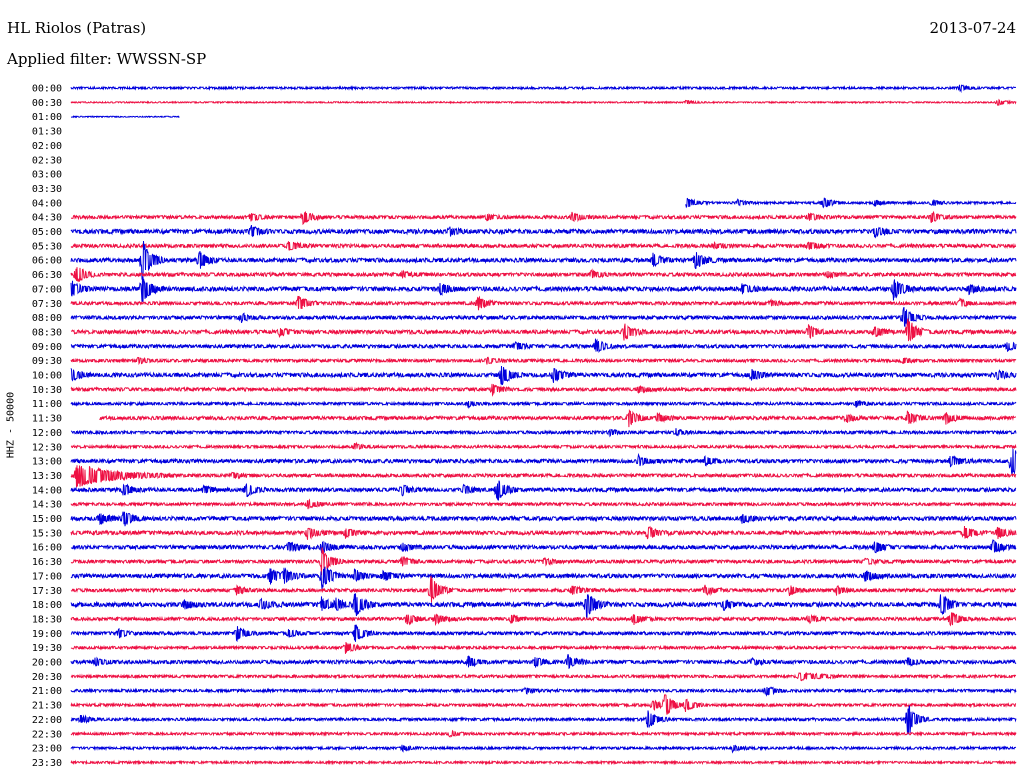 The width and height of the screenshot is (1024, 780). What do you see at coordinates (47, 447) in the screenshot?
I see `time-tick-label: 12:30` at bounding box center [47, 447].